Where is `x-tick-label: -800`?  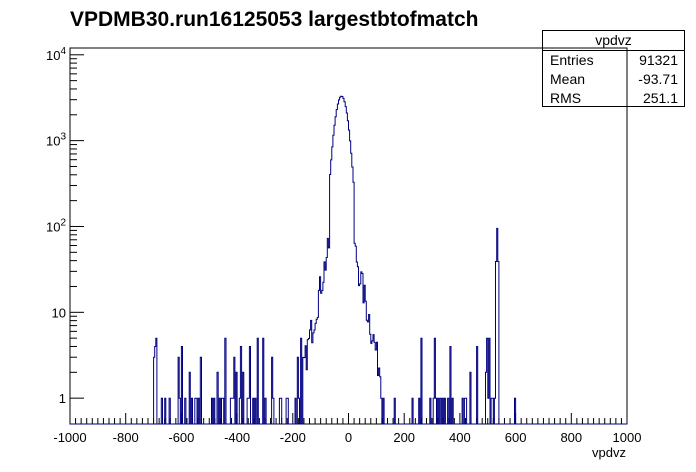
x-tick-label: -800 is located at coordinates (126, 437).